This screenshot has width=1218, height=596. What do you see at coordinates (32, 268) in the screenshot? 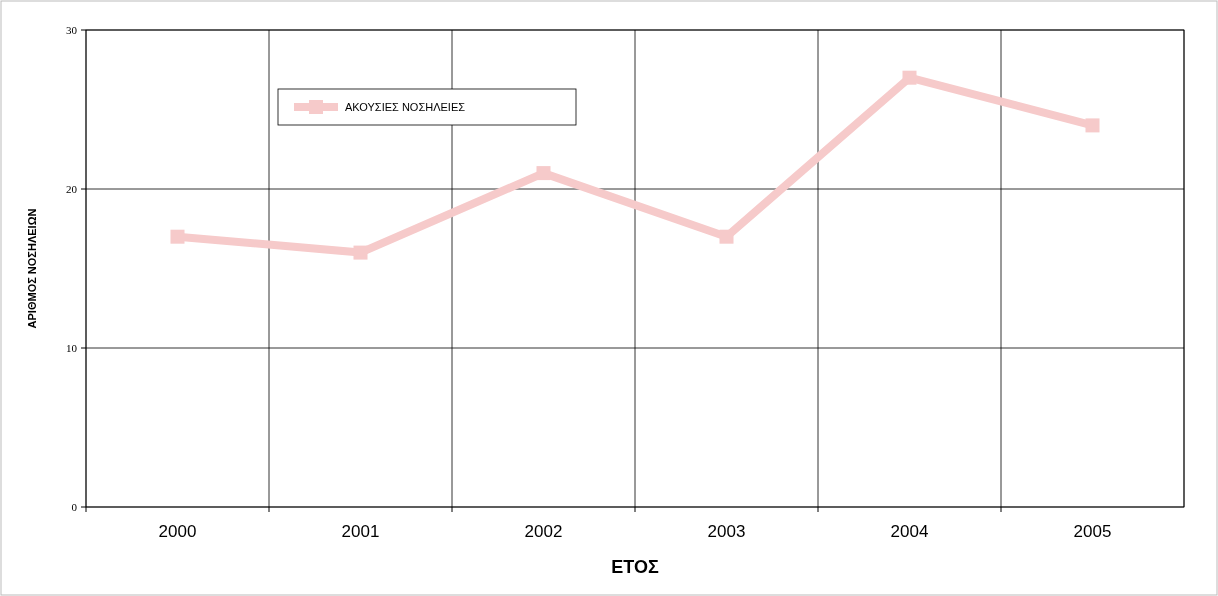
I see `y-axis-title: ΑΡΙΘΜΟΣ ΝΟΣΗΛΕΙΩΝ` at bounding box center [32, 268].